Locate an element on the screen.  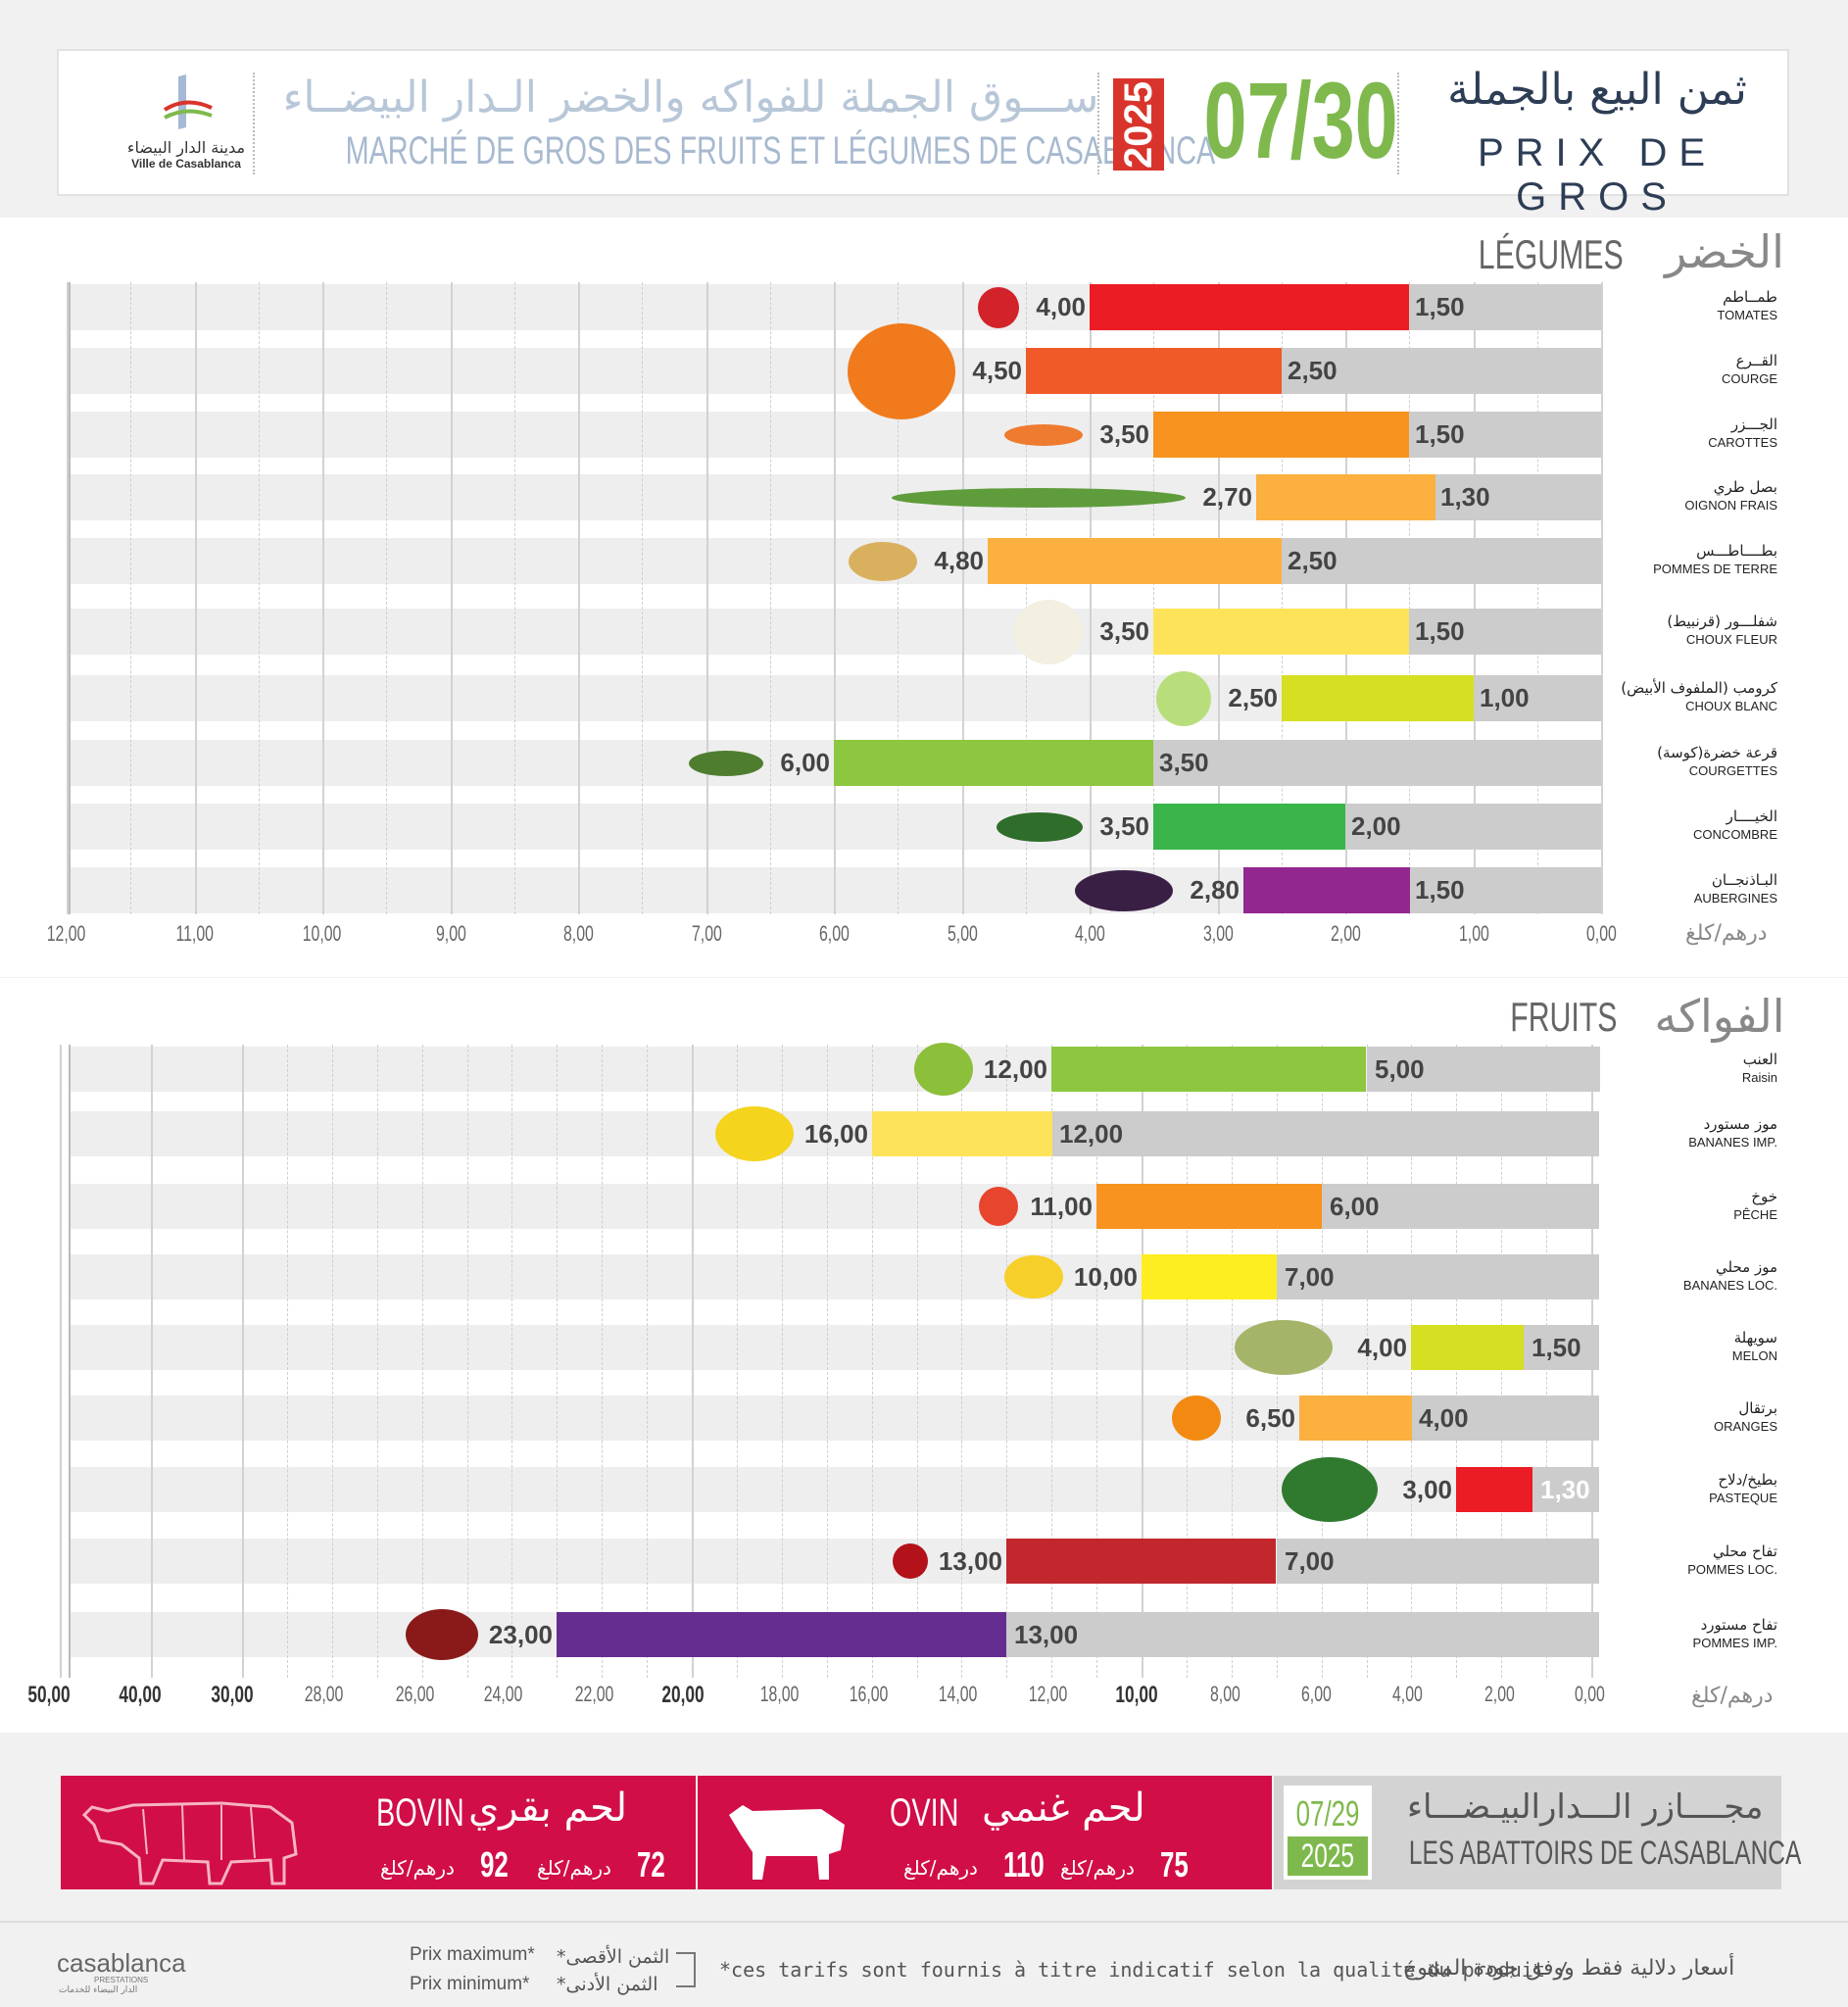
x-tick-label: 2,00 is located at coordinates (1499, 1694).